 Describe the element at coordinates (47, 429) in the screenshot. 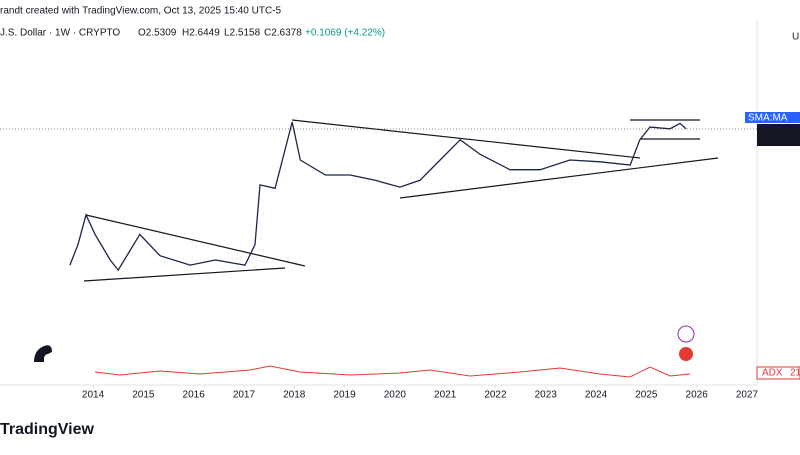

I see `brand: TradingView` at that location.